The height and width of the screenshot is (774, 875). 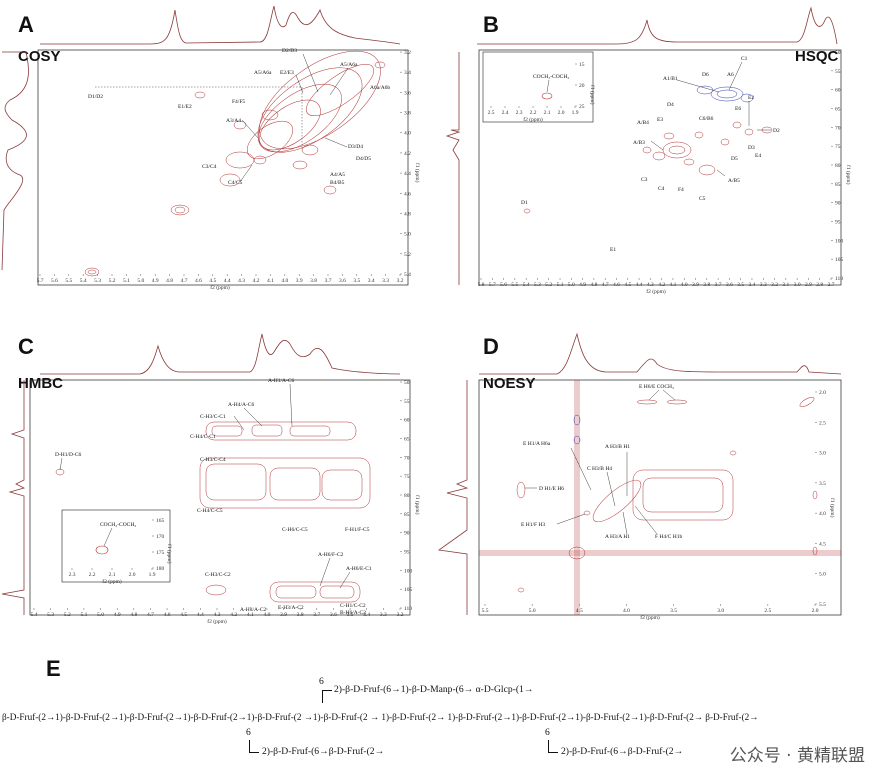 I want to click on hsqc-label: A/B4, so click(x=643, y=123).